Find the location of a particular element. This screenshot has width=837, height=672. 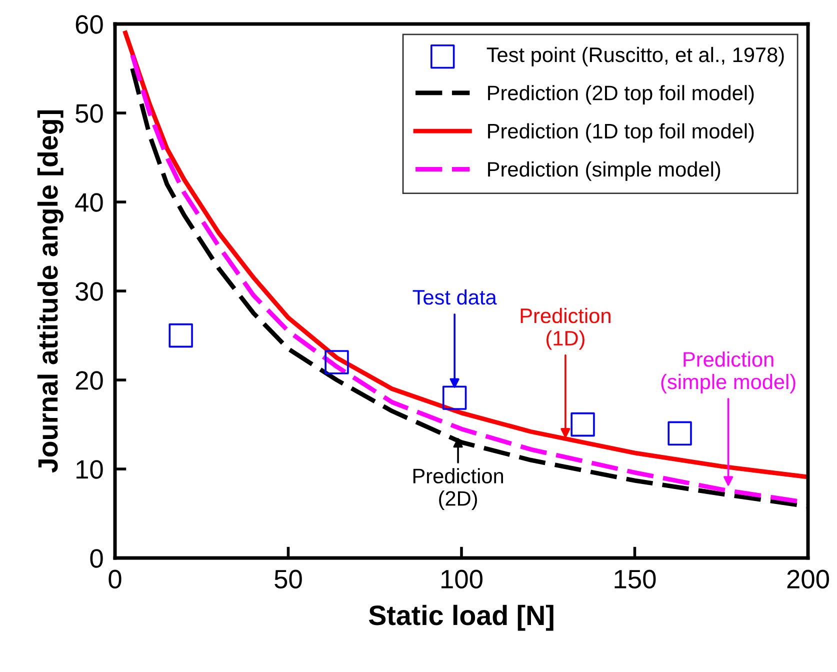

legend-label: Test point (Ruscitto, et al., 1978) is located at coordinates (635, 56).